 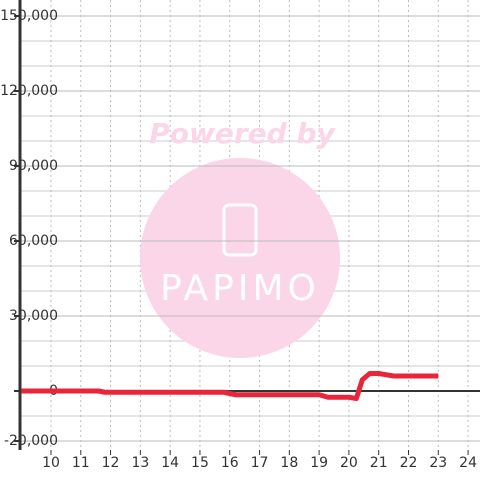 What do you see at coordinates (200, 463) in the screenshot?
I see `x-tick-label: 15` at bounding box center [200, 463].